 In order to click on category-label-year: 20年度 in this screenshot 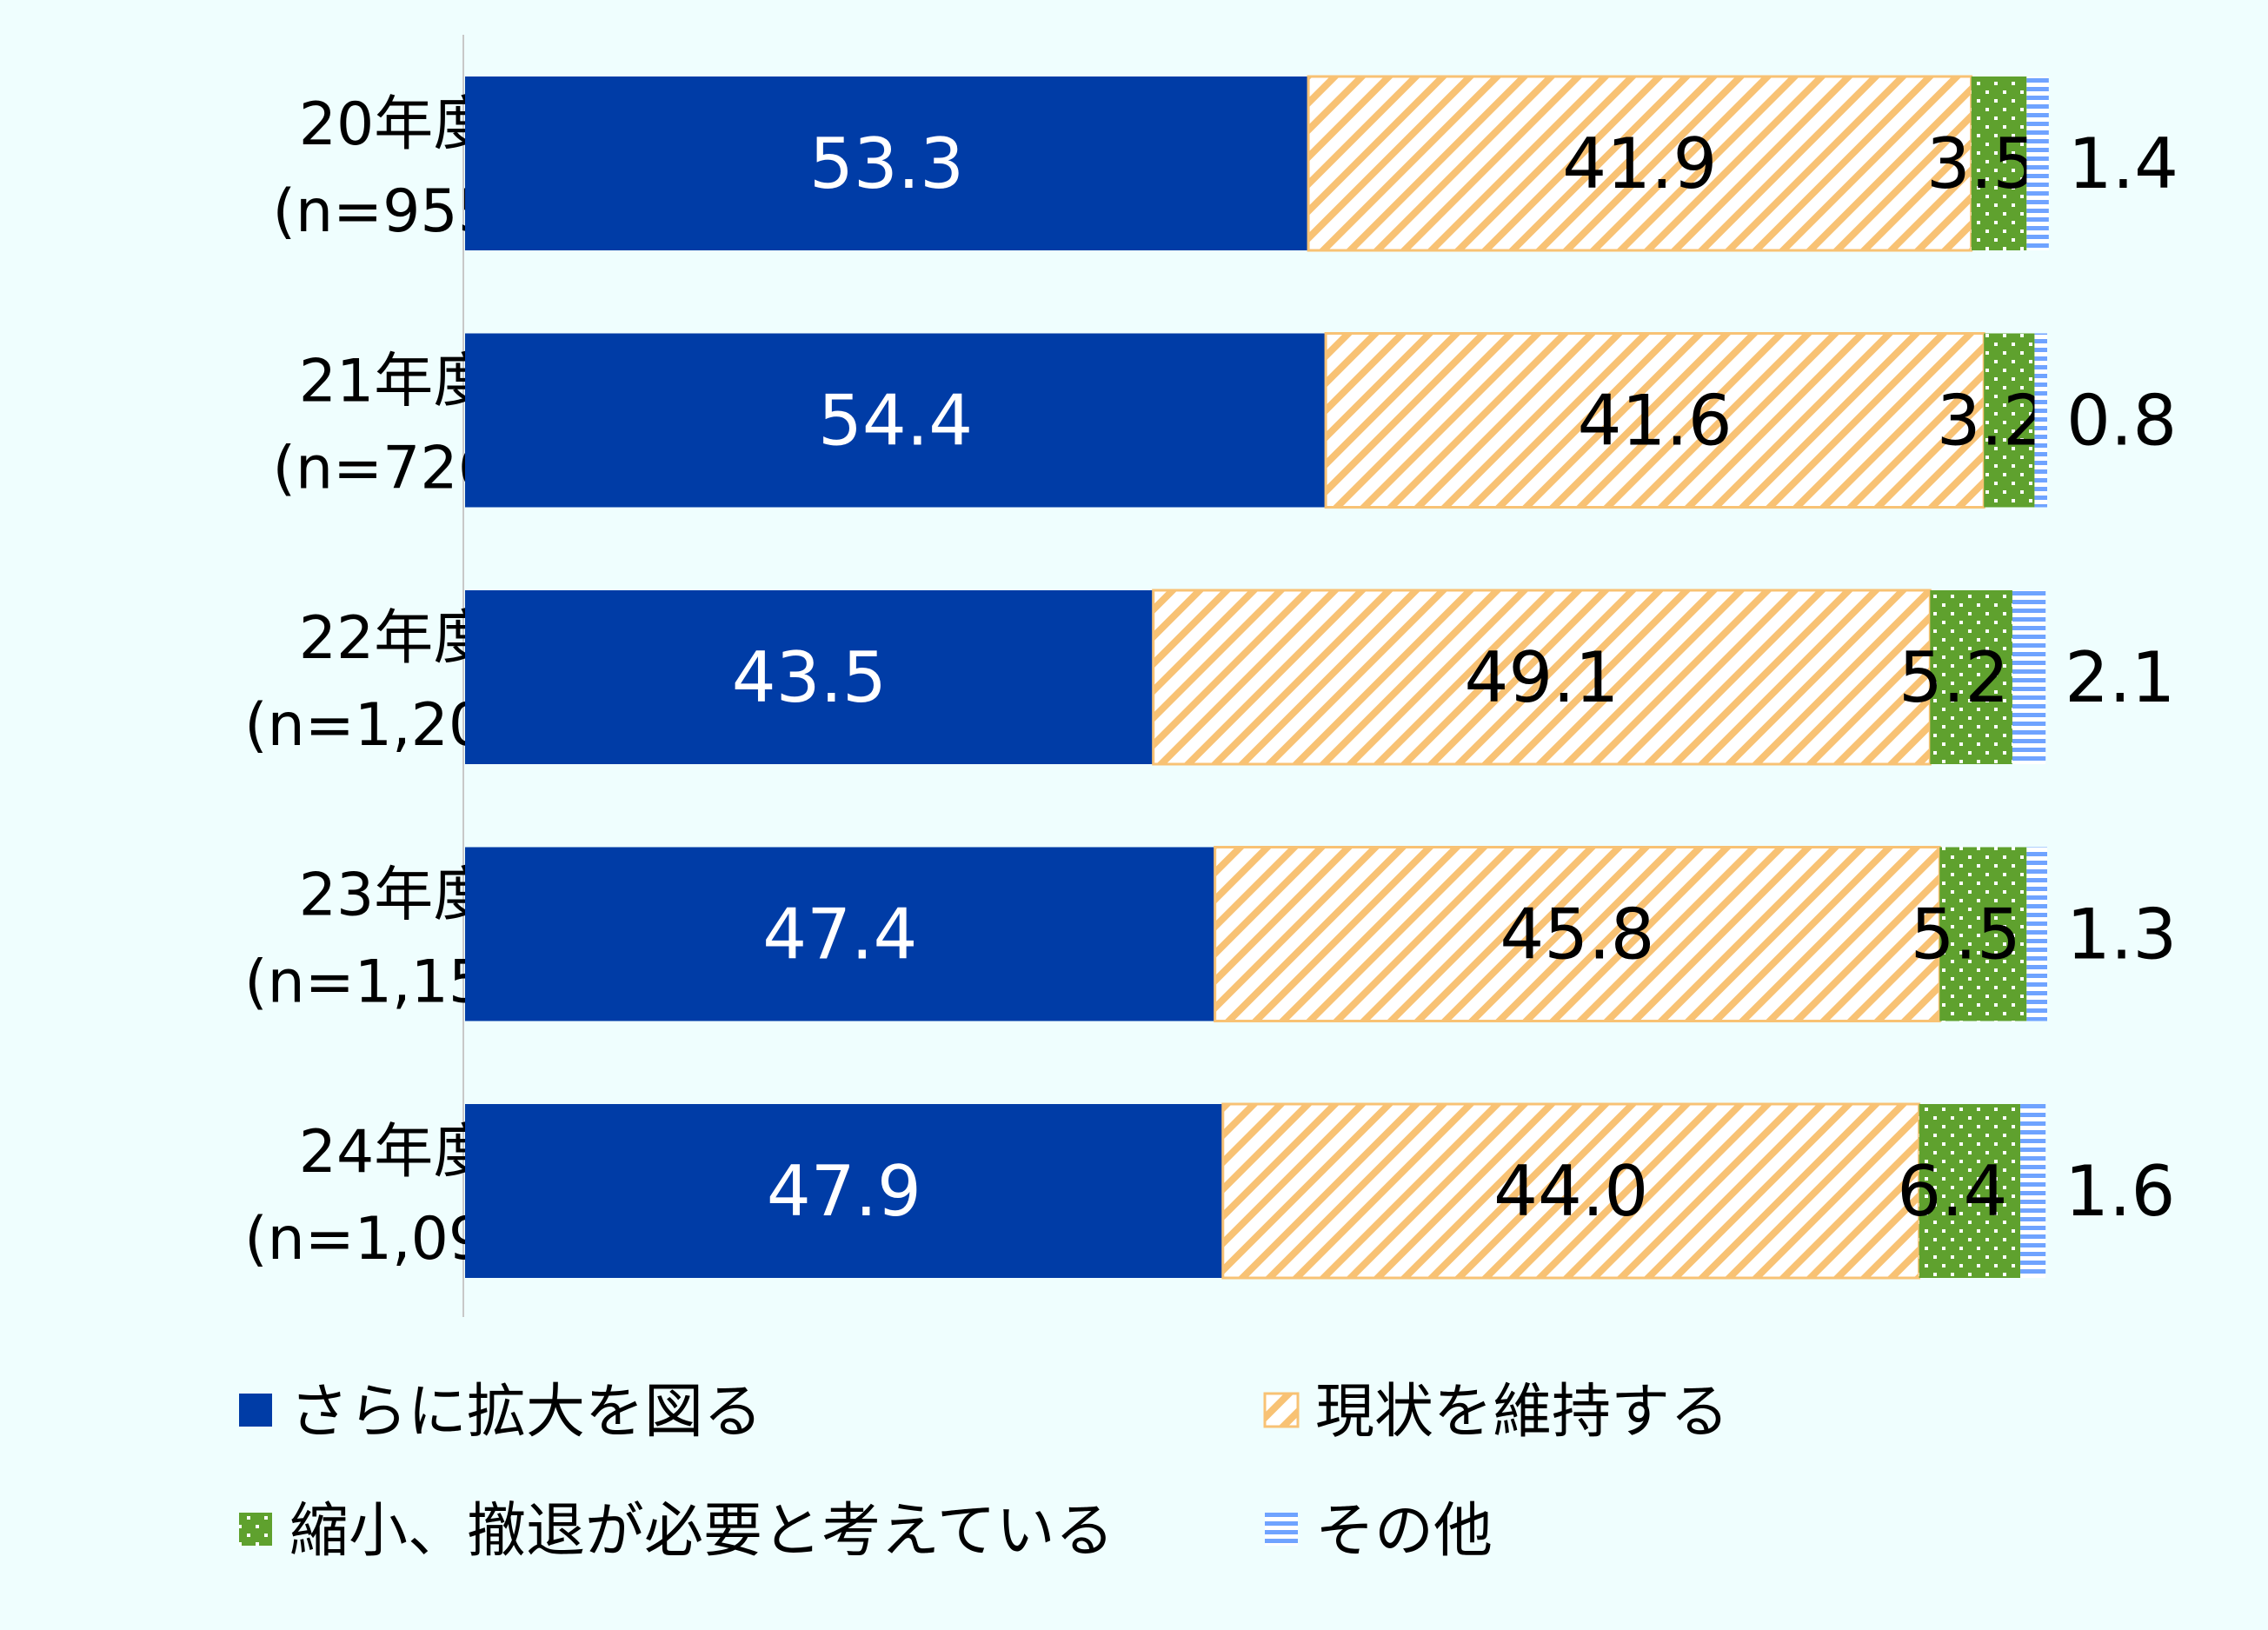, I will do `click(396, 124)`.